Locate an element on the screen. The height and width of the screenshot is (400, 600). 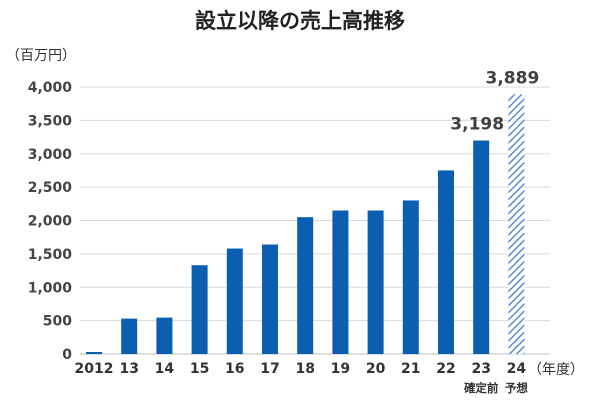
x-tick-label: 15 is located at coordinates (199, 369).